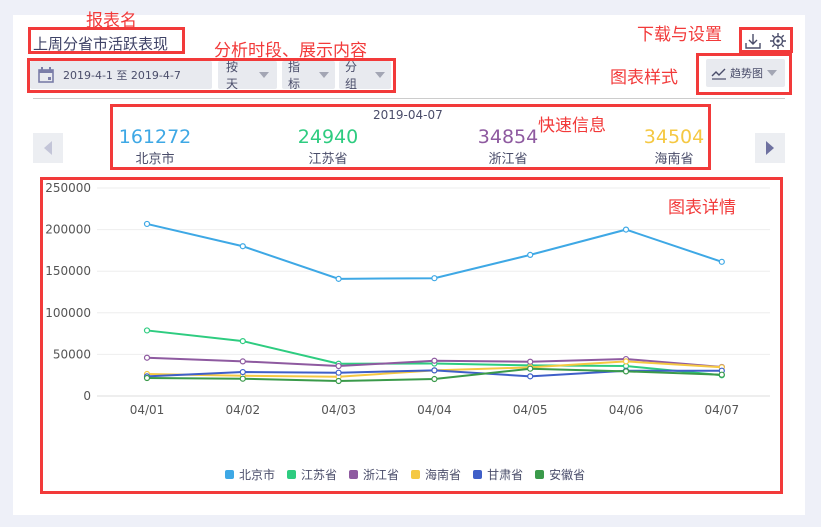 The image size is (821, 527). I want to click on report-title: 上周分省市活跃表现, so click(101, 44).